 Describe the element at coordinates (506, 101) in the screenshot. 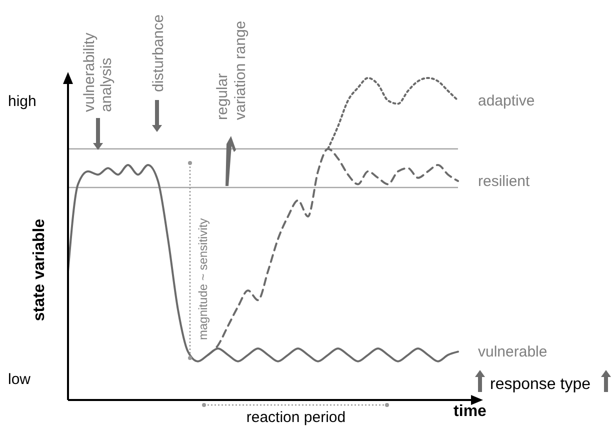

I see `series-label: adaptive` at that location.